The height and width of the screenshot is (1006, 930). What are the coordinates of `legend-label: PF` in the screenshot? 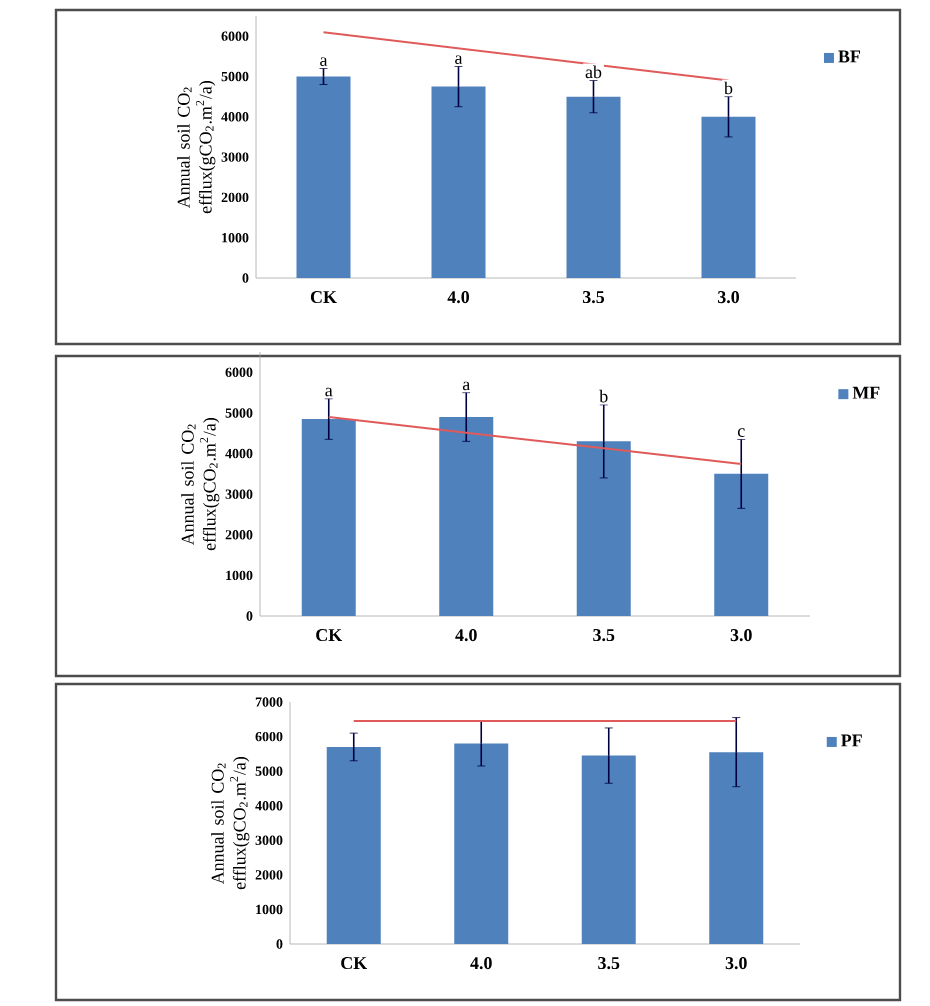 It's located at (851, 740).